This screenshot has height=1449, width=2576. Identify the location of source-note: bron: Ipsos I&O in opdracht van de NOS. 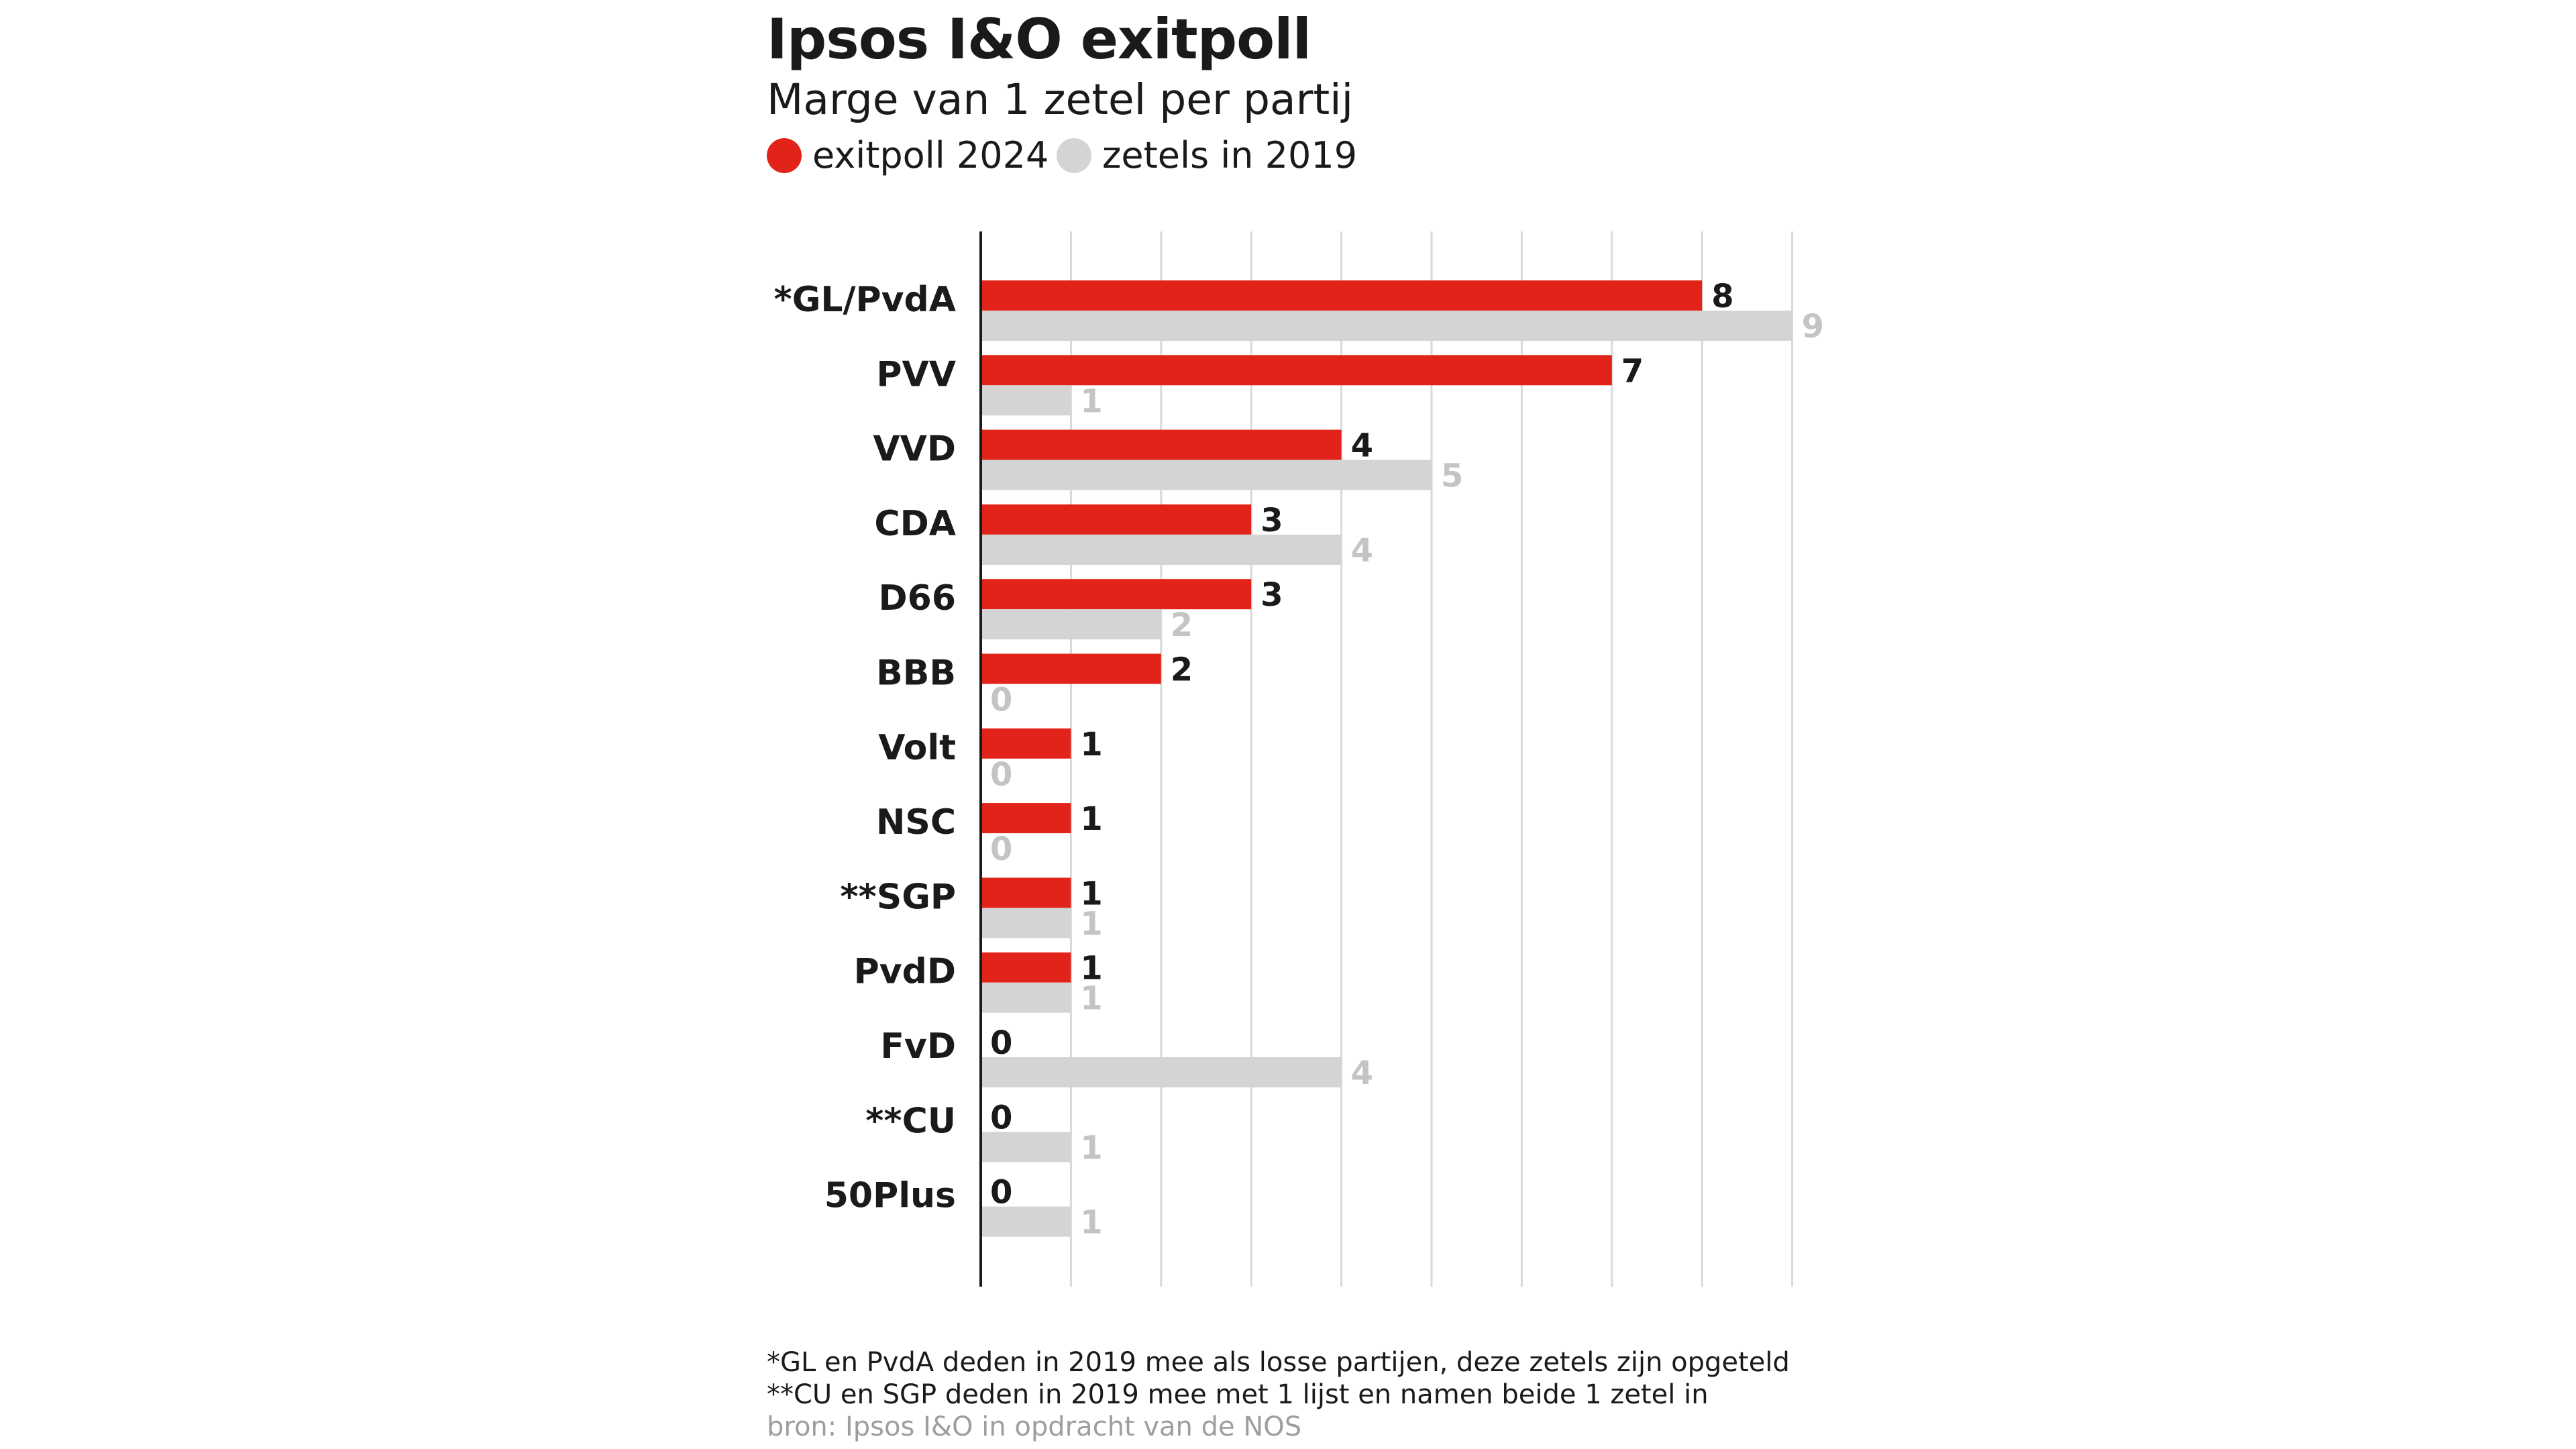
(1034, 1426).